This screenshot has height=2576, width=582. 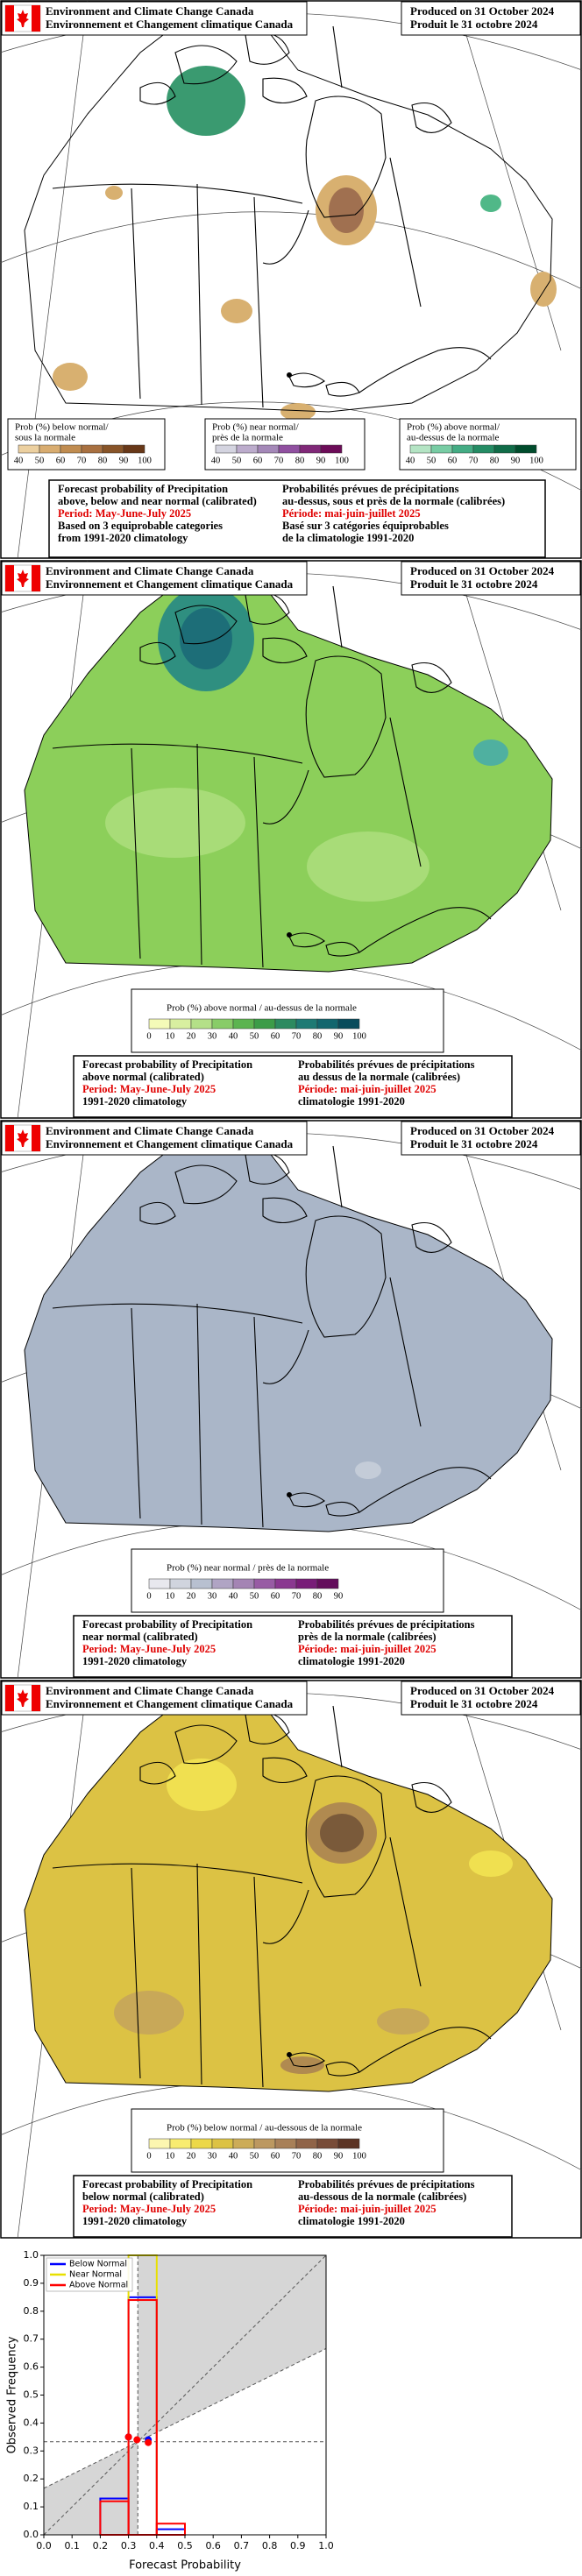 I want to click on y-tick-label: 0.1, so click(x=31, y=2506).